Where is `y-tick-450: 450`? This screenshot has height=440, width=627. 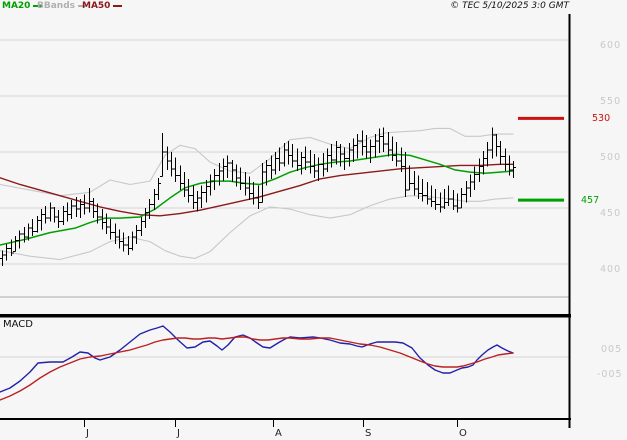 y-tick-450: 450 is located at coordinates (611, 213).